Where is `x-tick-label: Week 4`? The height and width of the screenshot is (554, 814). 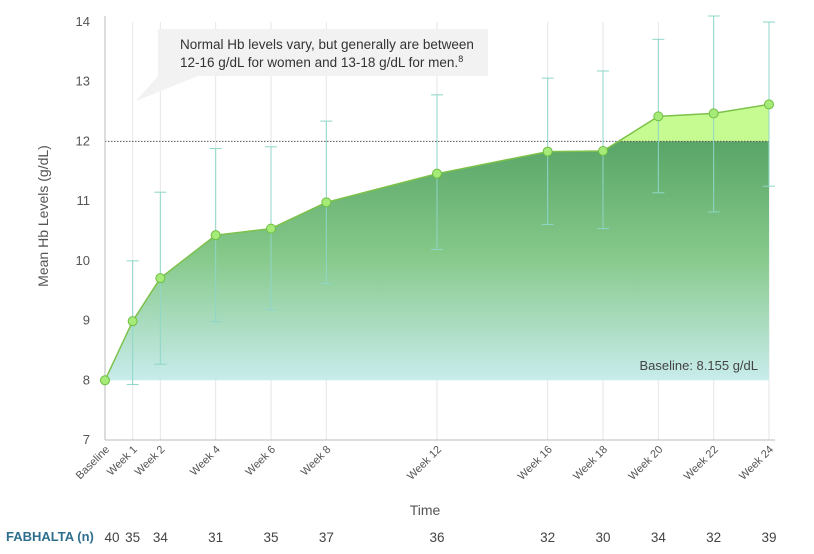
x-tick-label: Week 4 is located at coordinates (205, 461).